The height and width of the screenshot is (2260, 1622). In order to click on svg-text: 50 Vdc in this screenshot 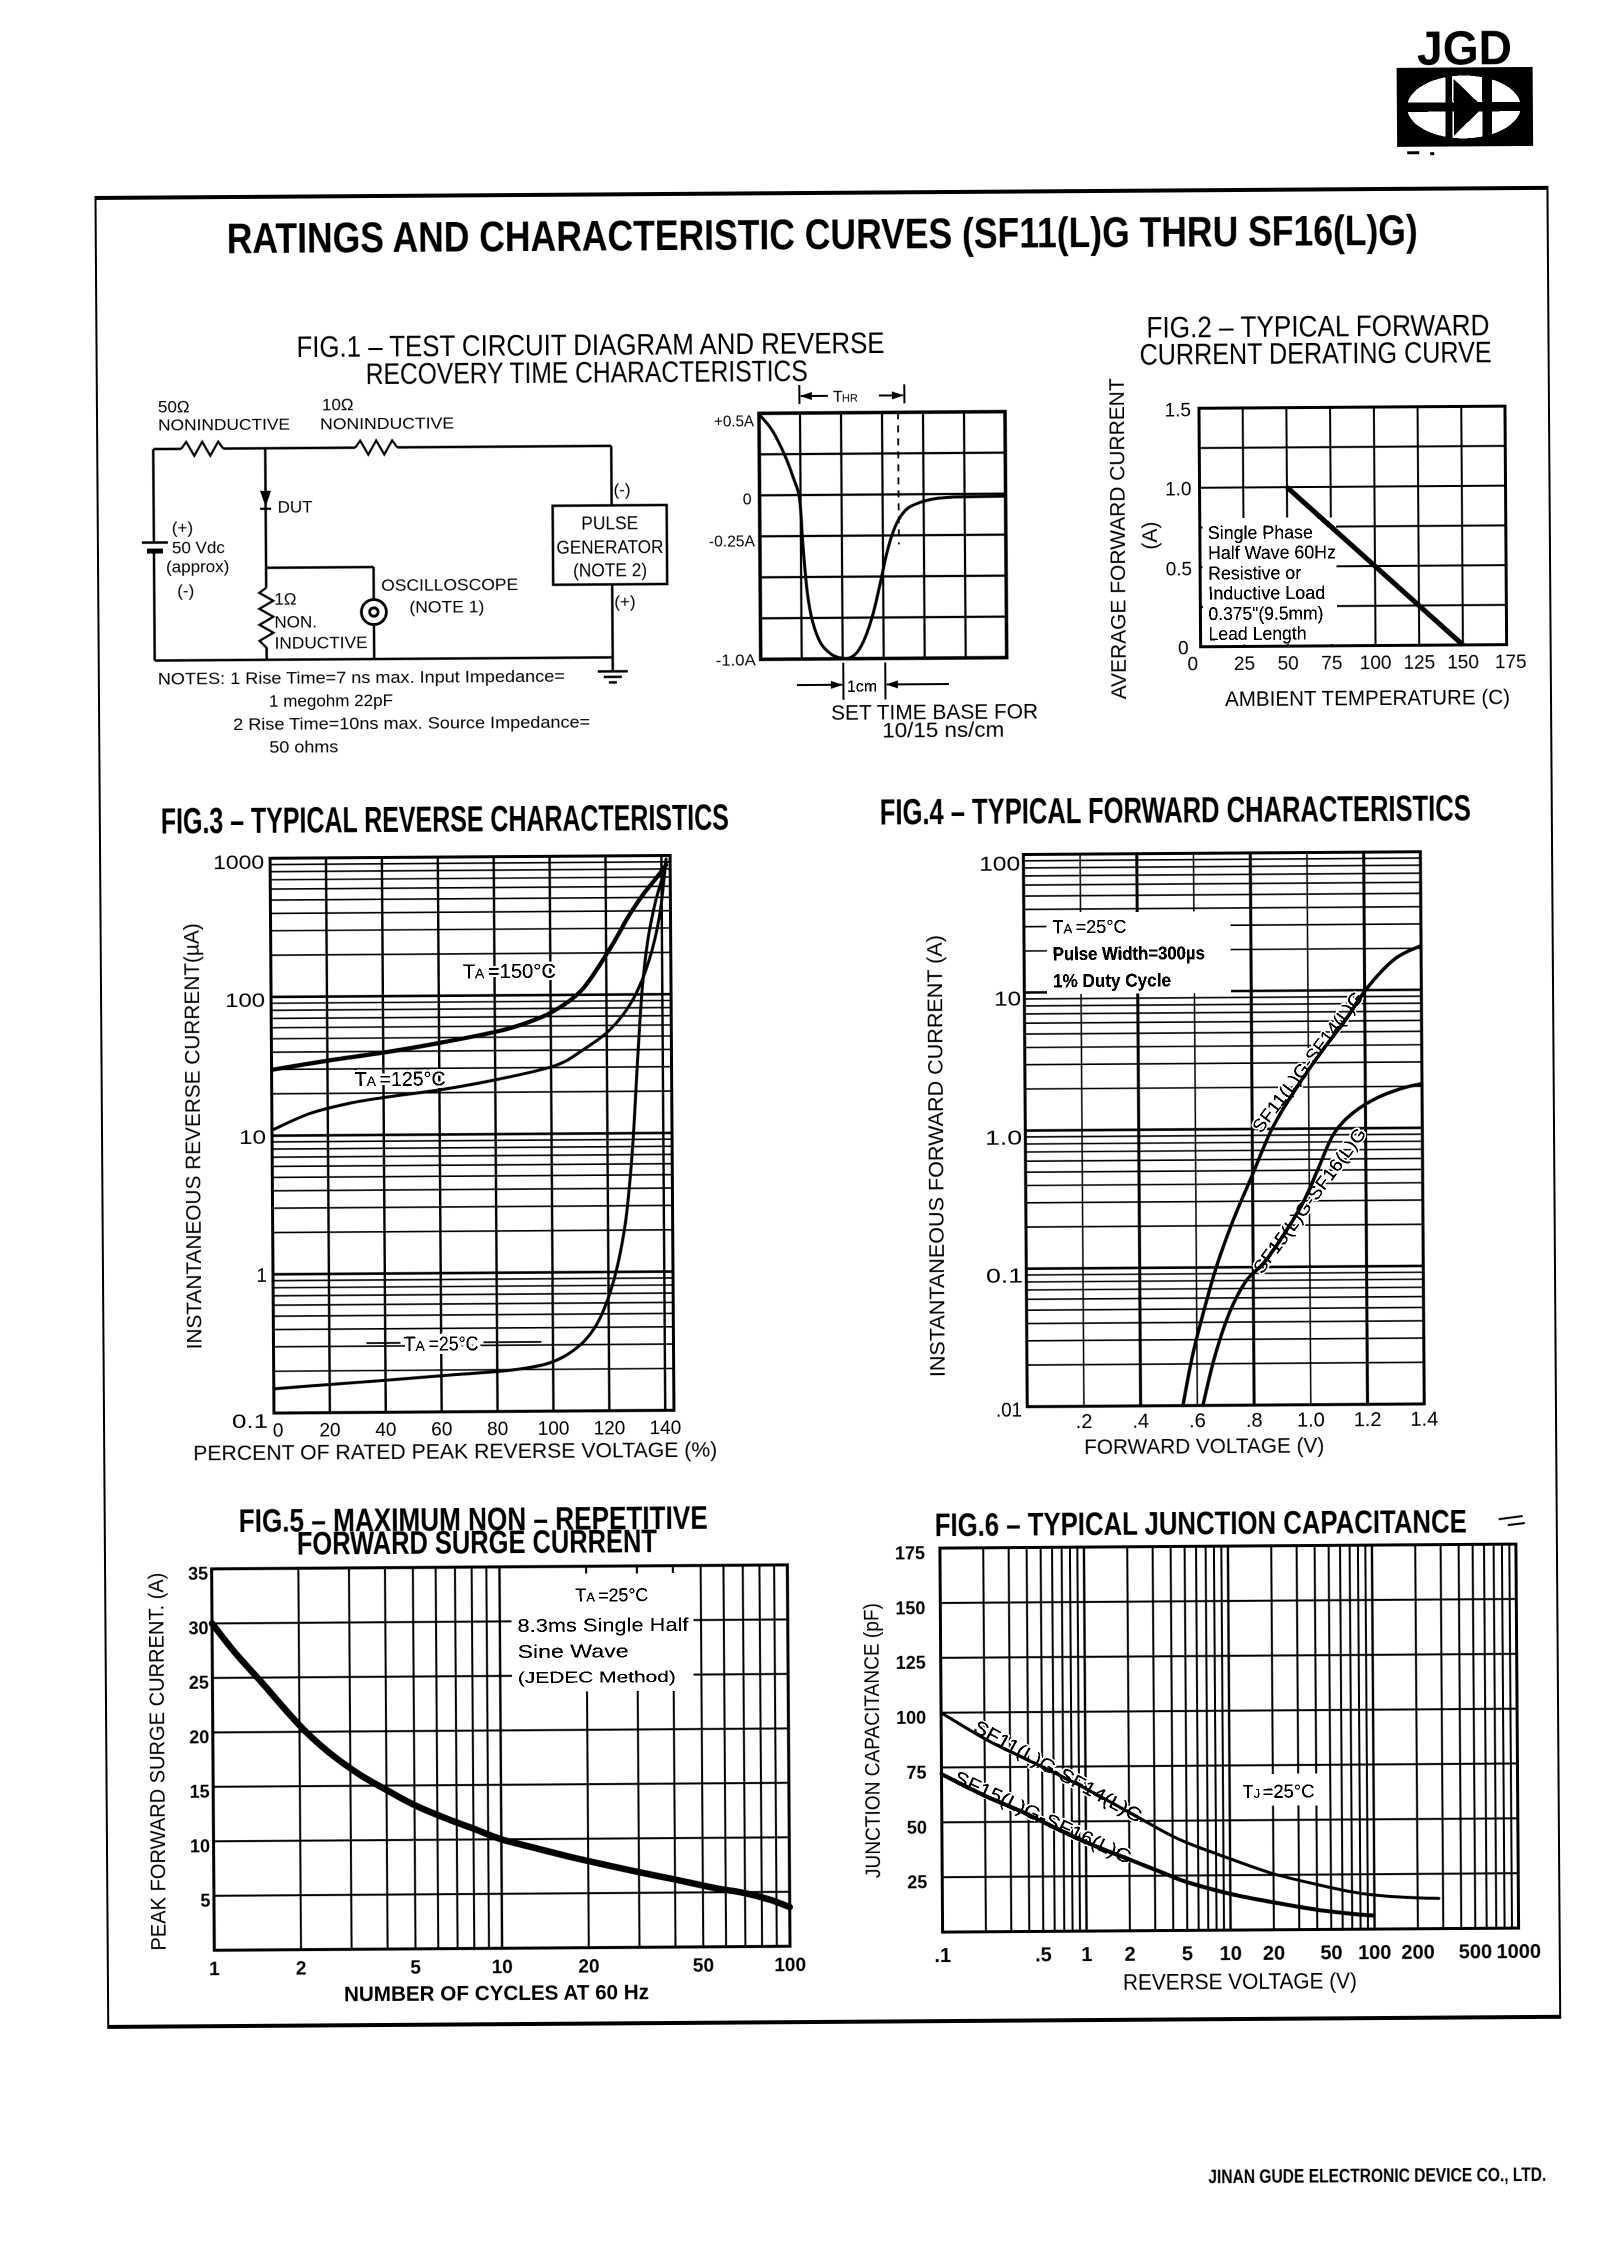, I will do `click(199, 547)`.